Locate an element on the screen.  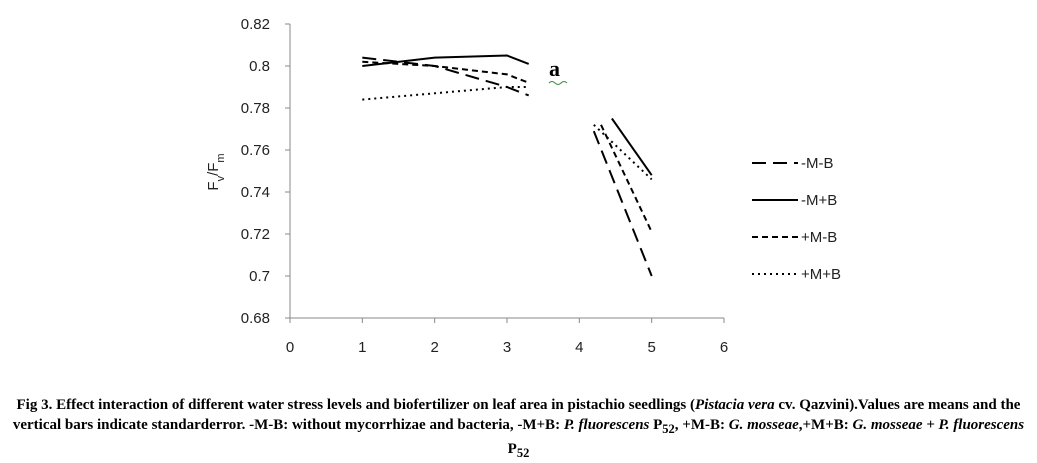
x-tick-label: 5 is located at coordinates (651, 347).